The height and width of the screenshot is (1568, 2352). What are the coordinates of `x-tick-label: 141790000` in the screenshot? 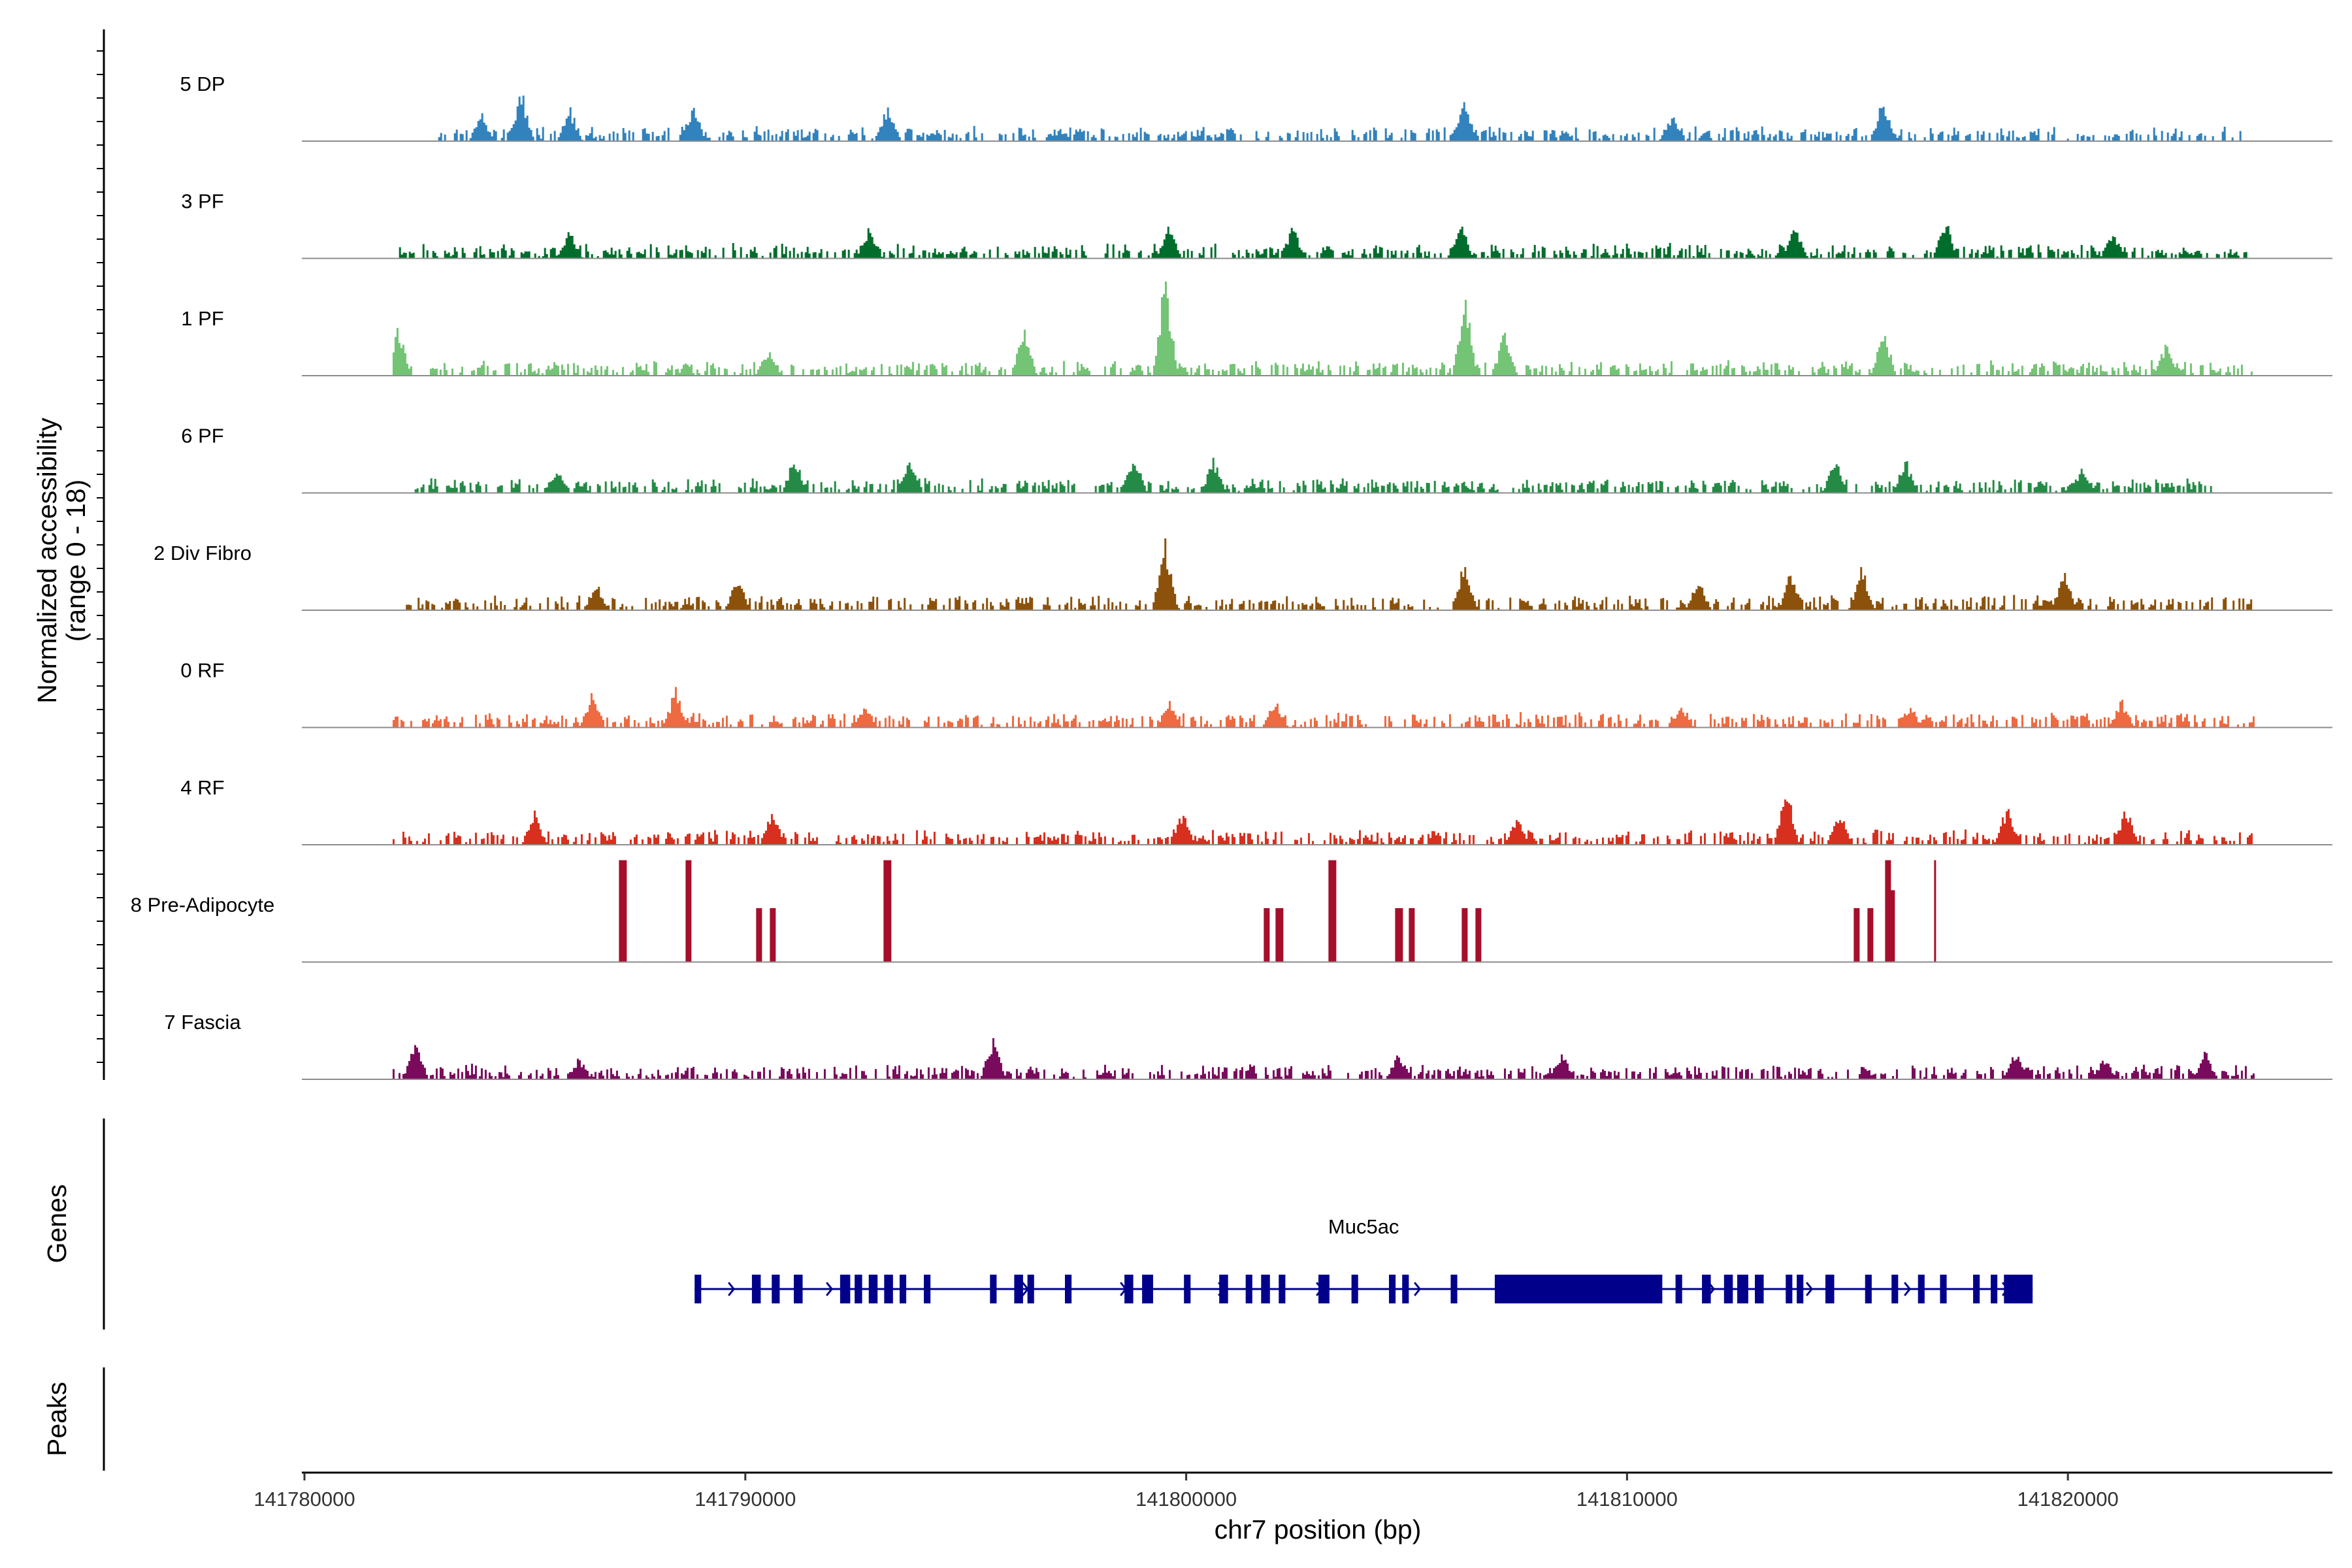 It's located at (745, 1499).